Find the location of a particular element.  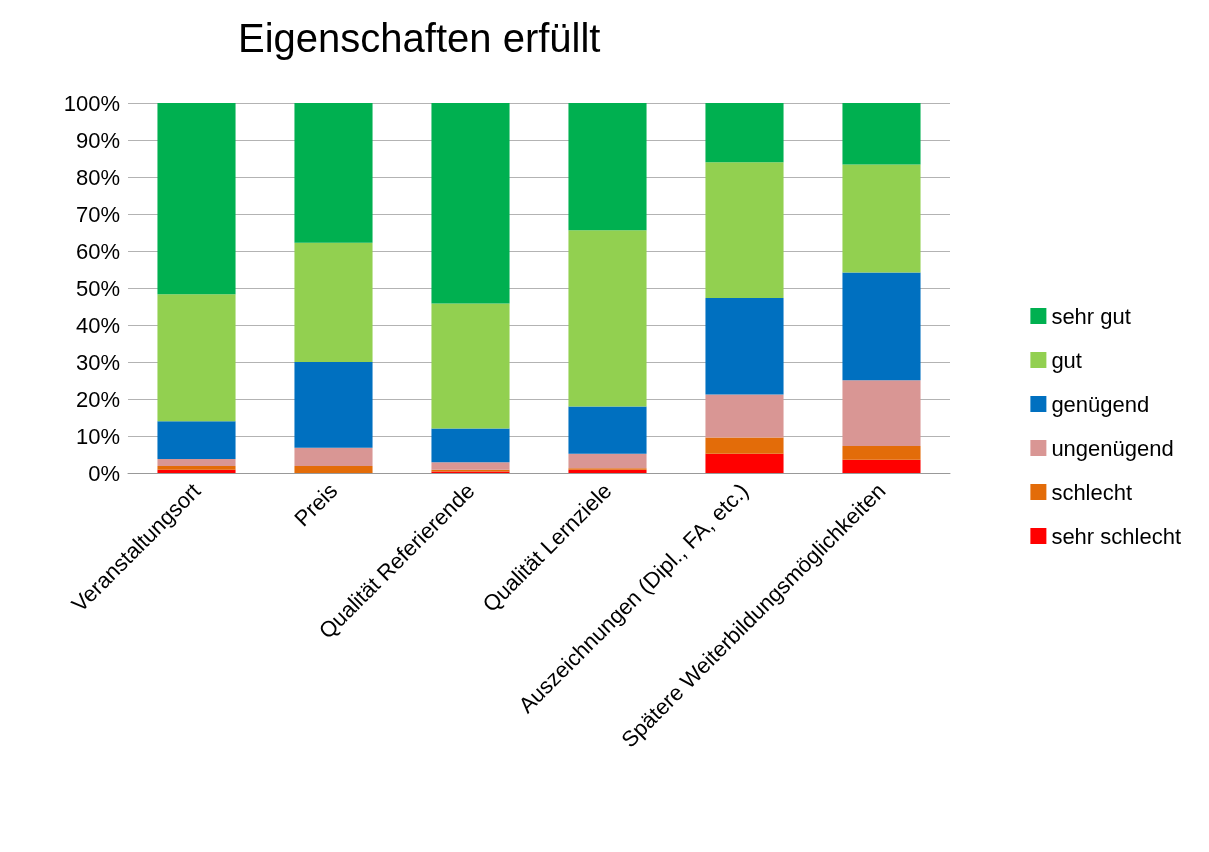

legend-label: sehr gut is located at coordinates (1091, 316).